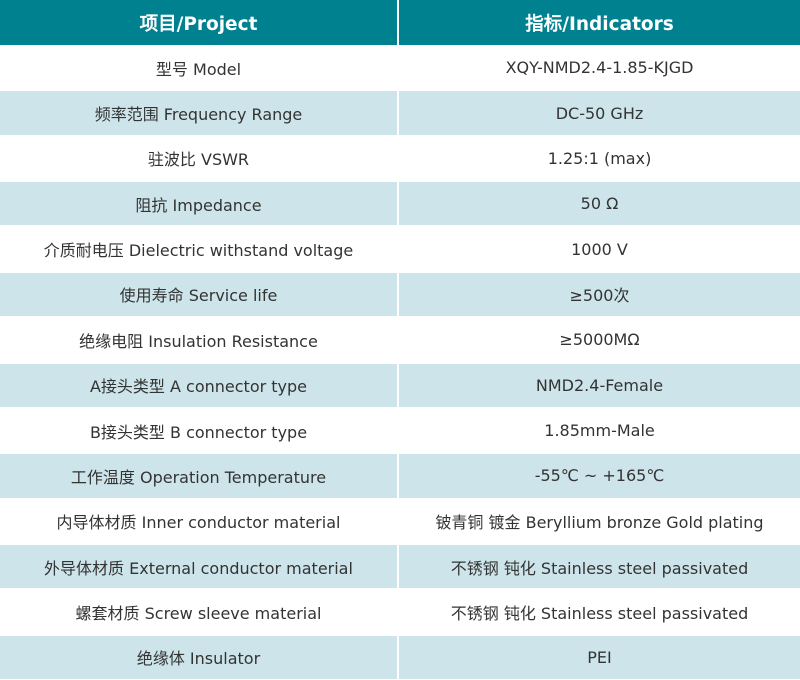 This screenshot has width=800, height=680. What do you see at coordinates (599, 22) in the screenshot?
I see `header-indicators: 指标/Indicators` at bounding box center [599, 22].